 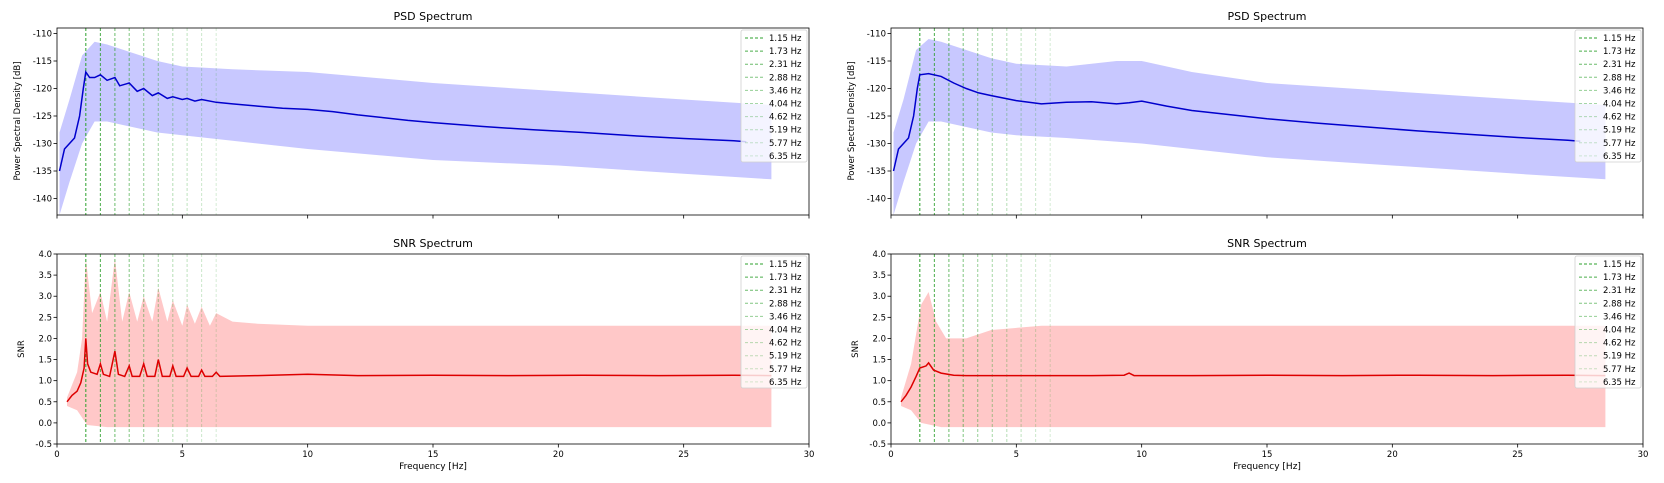 What do you see at coordinates (785, 344) in the screenshot?
I see `left-snr-legend-entry: 4.62 Hz` at bounding box center [785, 344].